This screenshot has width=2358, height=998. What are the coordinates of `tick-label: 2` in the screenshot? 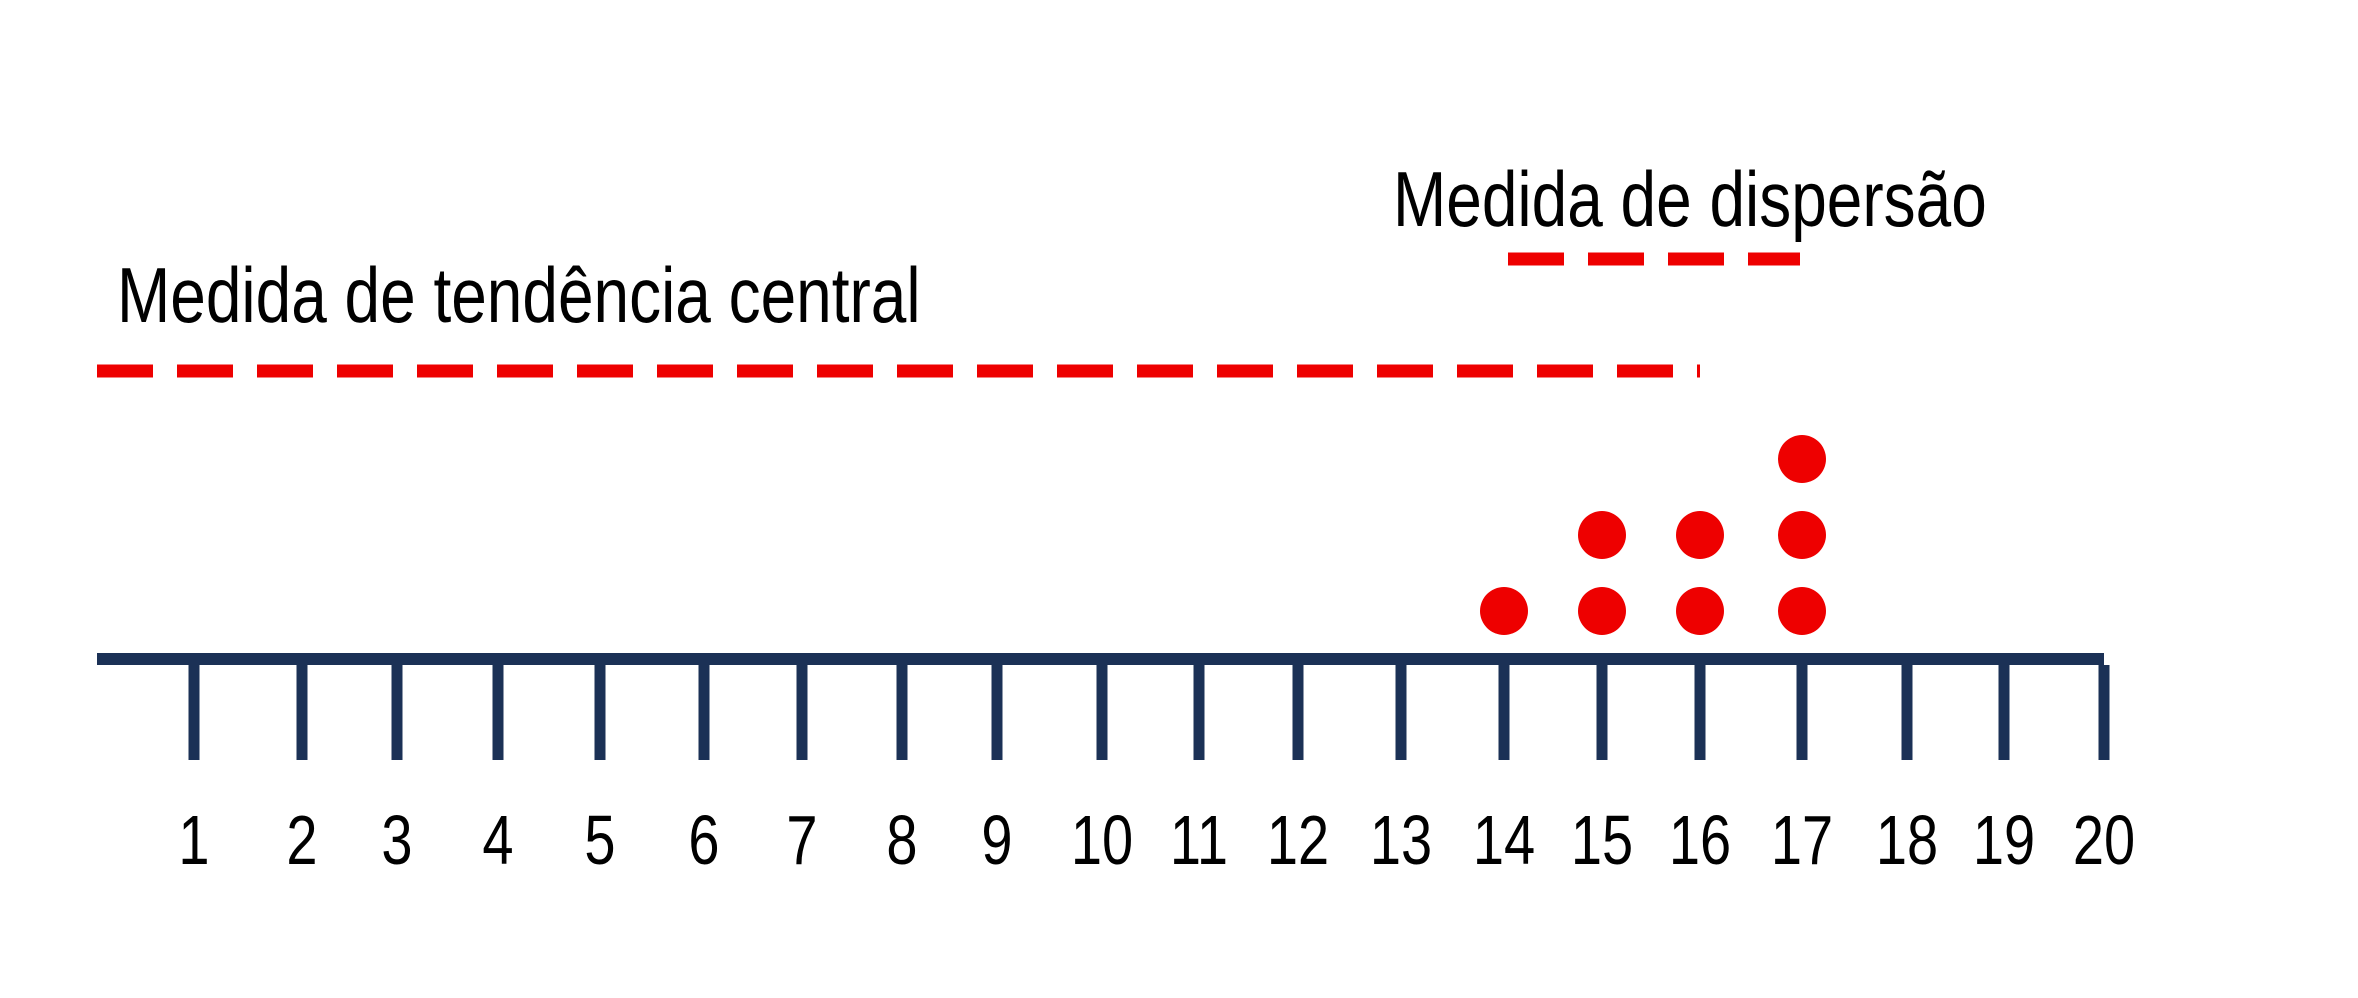 It's located at (302, 840).